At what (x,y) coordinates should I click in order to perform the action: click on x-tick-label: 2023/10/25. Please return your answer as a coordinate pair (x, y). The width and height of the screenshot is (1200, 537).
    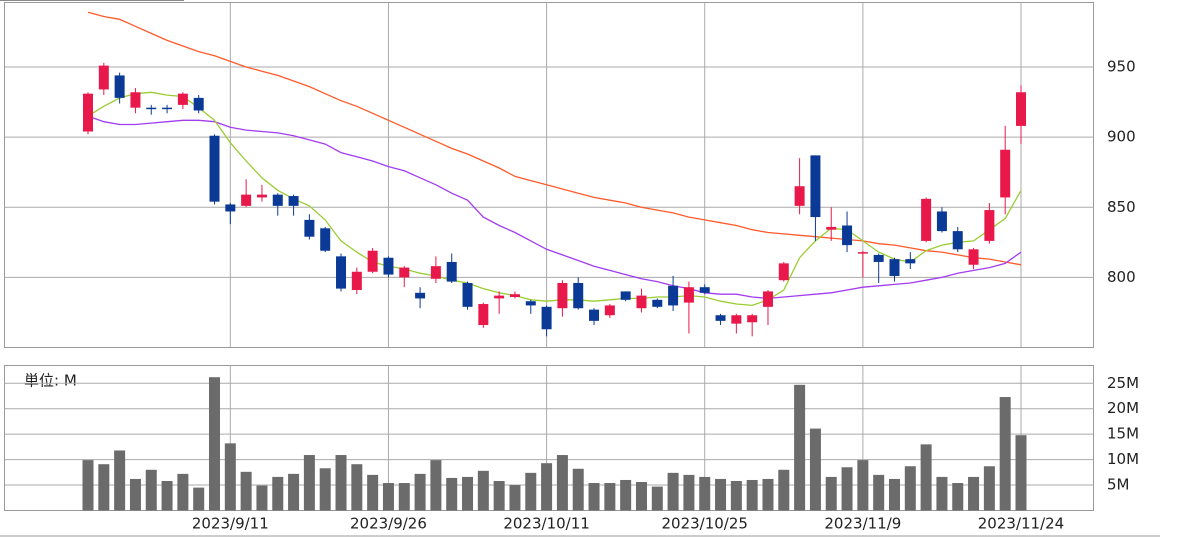
    Looking at the image, I should click on (704, 524).